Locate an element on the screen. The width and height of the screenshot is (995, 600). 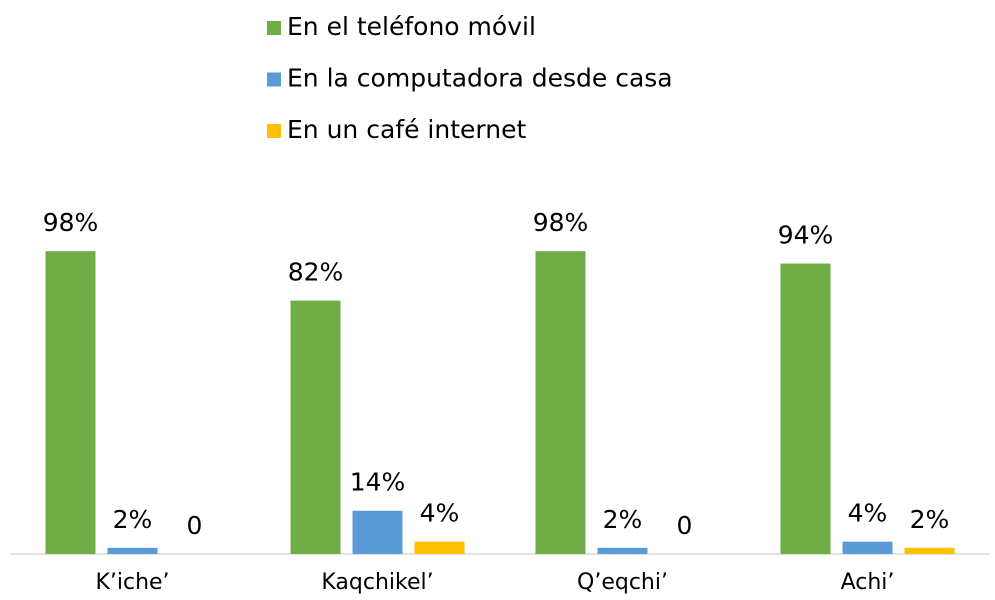
data-label: 82% is located at coordinates (316, 272).